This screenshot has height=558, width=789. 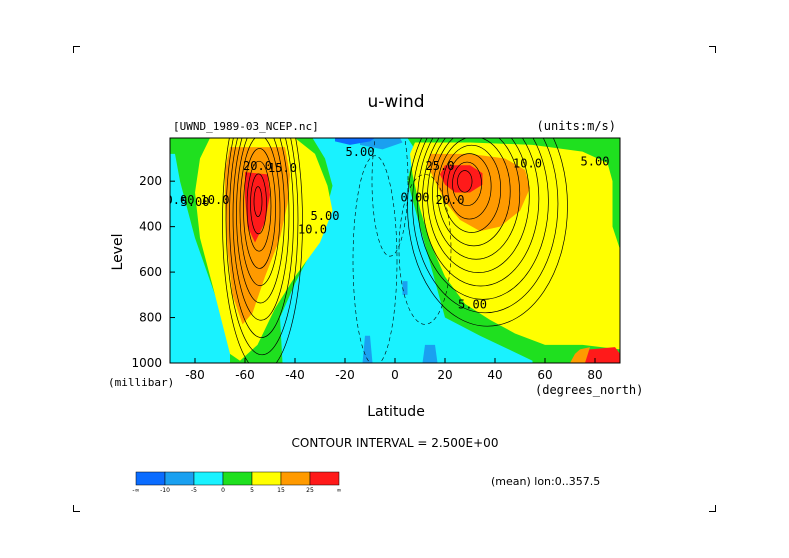 I want to click on band-red-north, so click(x=461, y=179).